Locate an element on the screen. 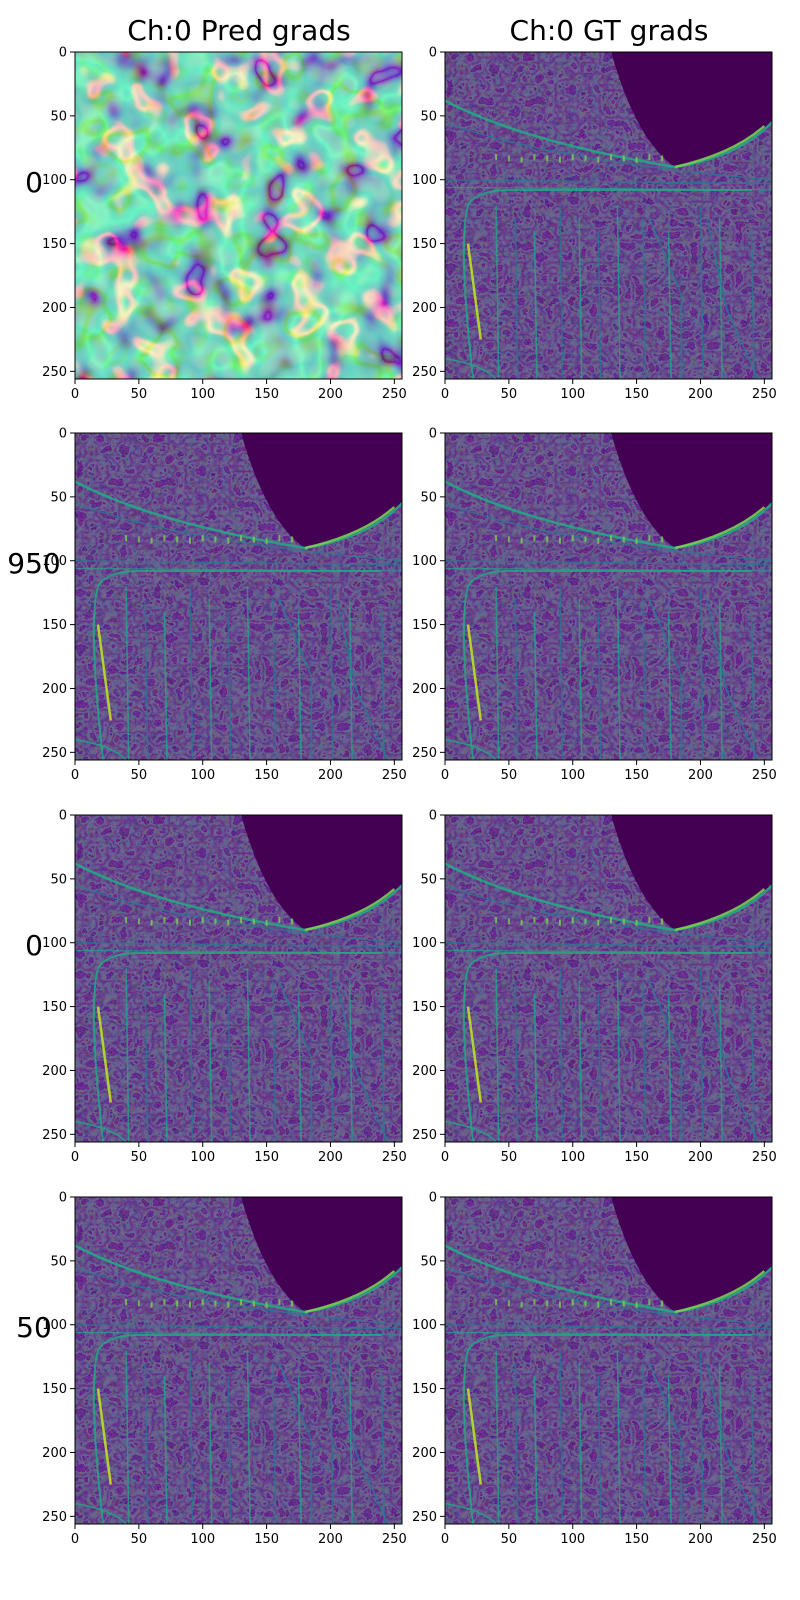  y-tick-label: 250 is located at coordinates (54, 372).